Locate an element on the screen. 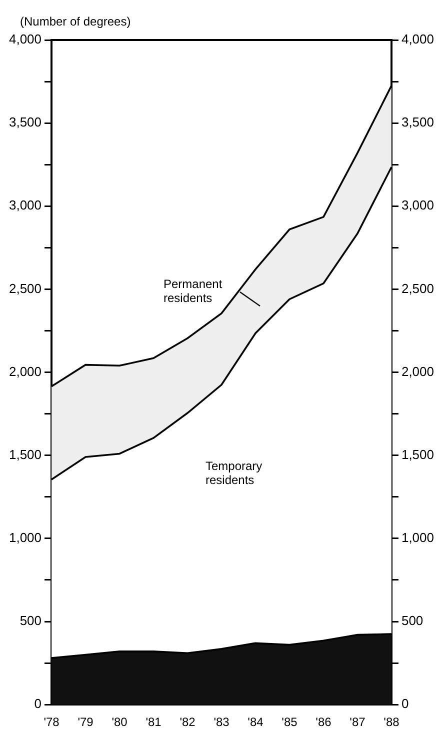 The height and width of the screenshot is (737, 443). y2-tick-label: 500 is located at coordinates (412, 620).